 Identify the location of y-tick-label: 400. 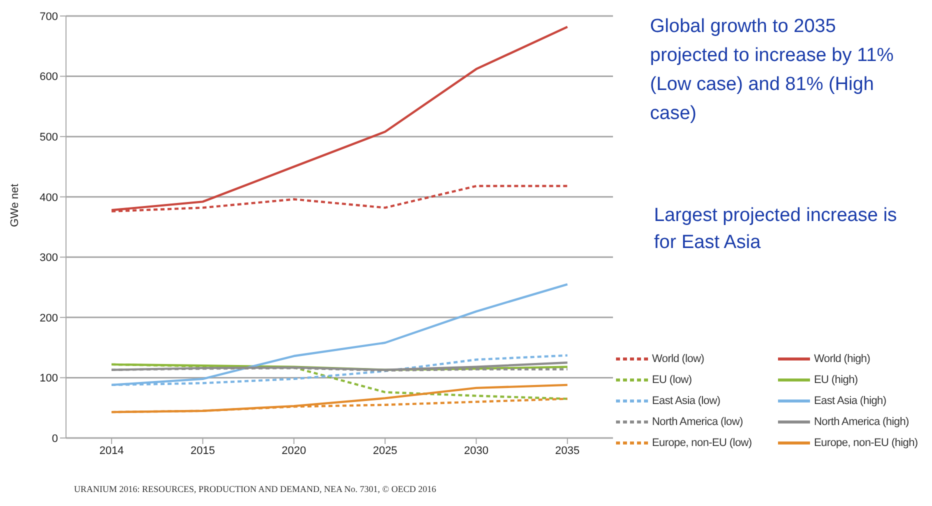
(49, 198).